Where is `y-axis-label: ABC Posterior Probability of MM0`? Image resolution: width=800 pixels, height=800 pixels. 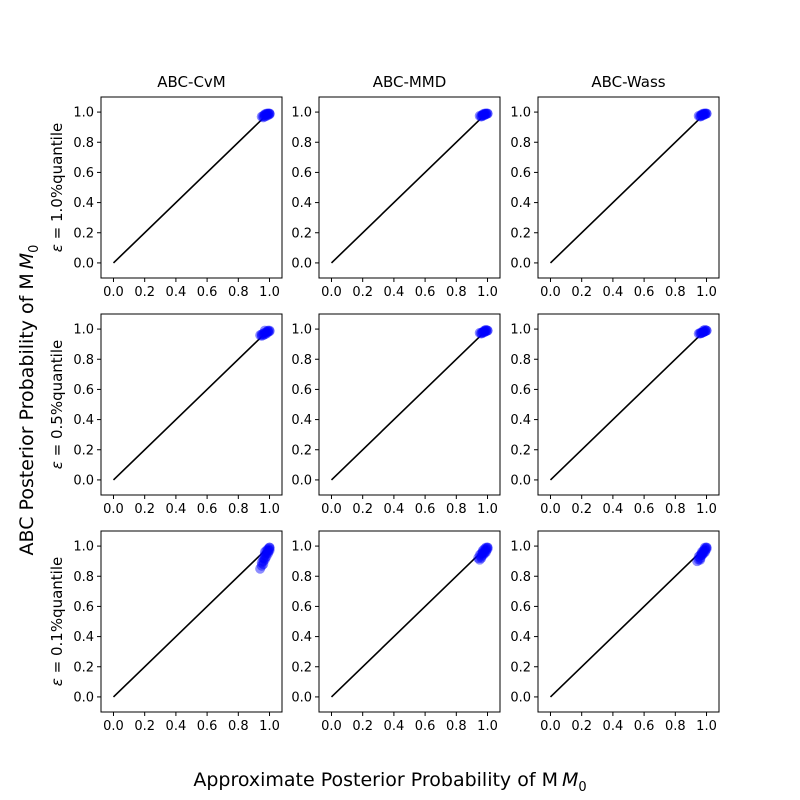
y-axis-label: ABC Posterior Probability of MM0 is located at coordinates (29, 400).